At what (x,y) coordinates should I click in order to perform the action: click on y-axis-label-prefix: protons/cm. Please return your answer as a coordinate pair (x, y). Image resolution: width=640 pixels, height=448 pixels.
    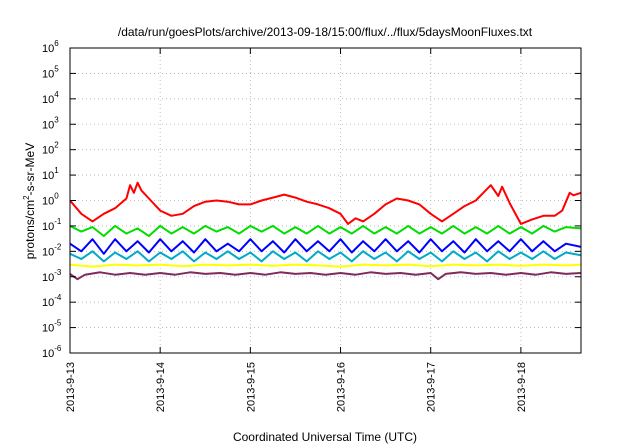
    Looking at the image, I should click on (30, 229).